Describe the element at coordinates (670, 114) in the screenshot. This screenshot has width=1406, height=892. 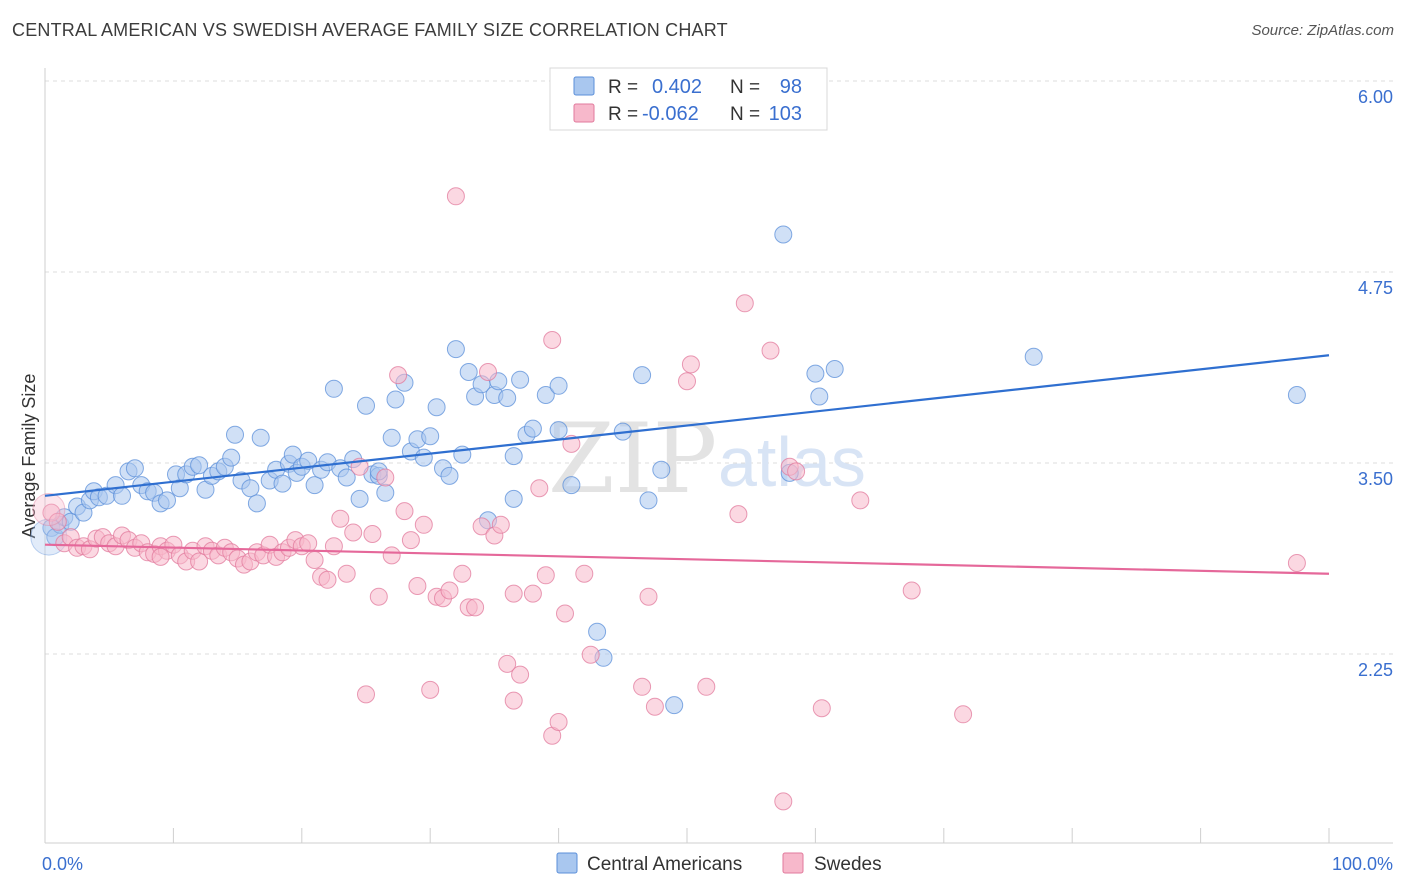
I see `legend-r-value: -0.062` at that location.